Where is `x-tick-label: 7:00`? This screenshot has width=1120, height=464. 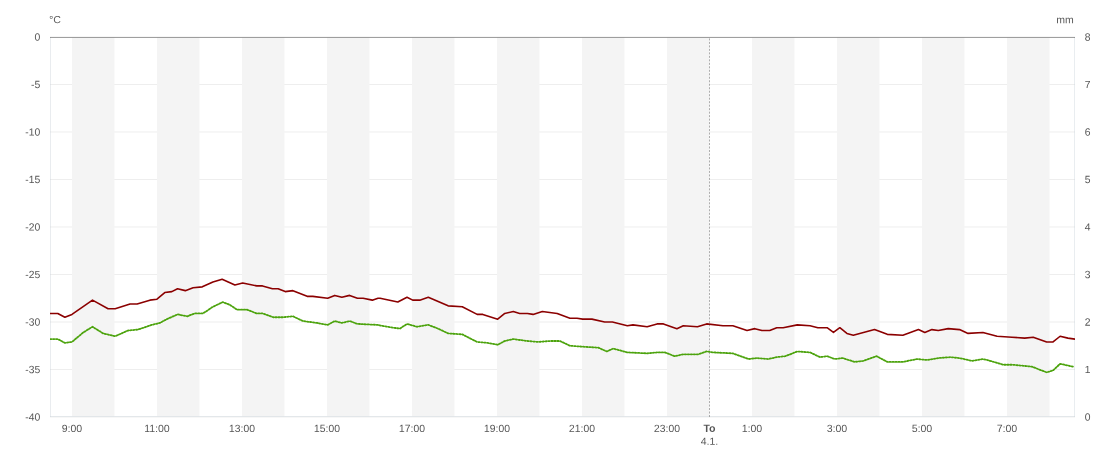
x-tick-label: 7:00 is located at coordinates (1007, 428).